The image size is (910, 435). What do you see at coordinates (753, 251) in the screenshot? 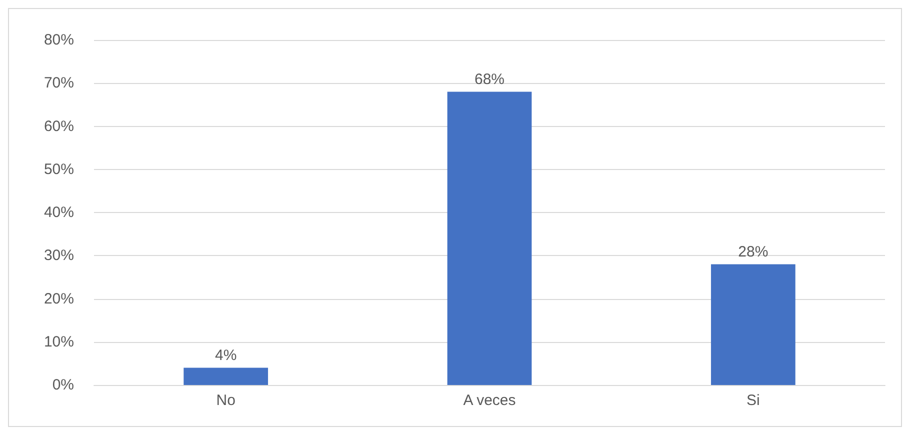
I see `data-label: 28%` at bounding box center [753, 251].